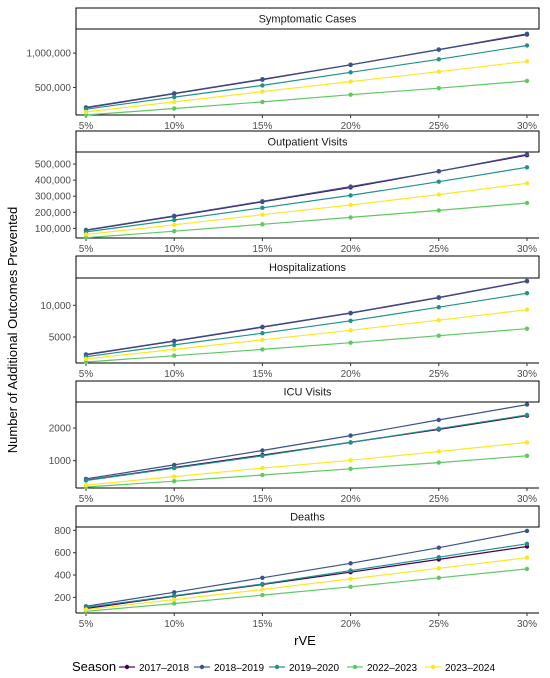 This screenshot has height=678, width=550. What do you see at coordinates (305, 640) in the screenshot?
I see `x-axis-title: rVE` at bounding box center [305, 640].